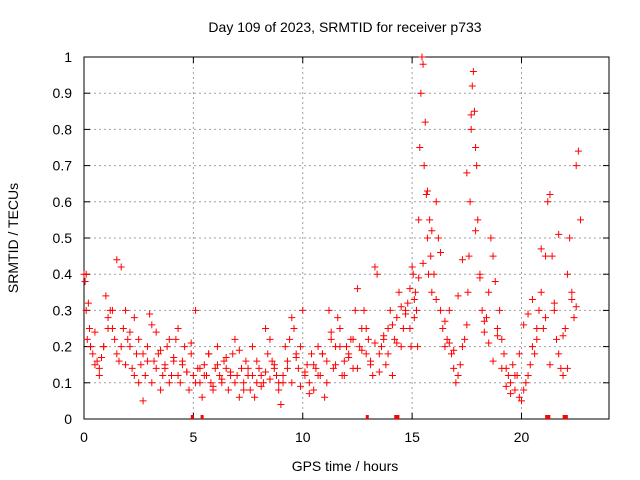 This screenshot has height=480, width=640. I want to click on x-tick-label: 10, so click(303, 437).